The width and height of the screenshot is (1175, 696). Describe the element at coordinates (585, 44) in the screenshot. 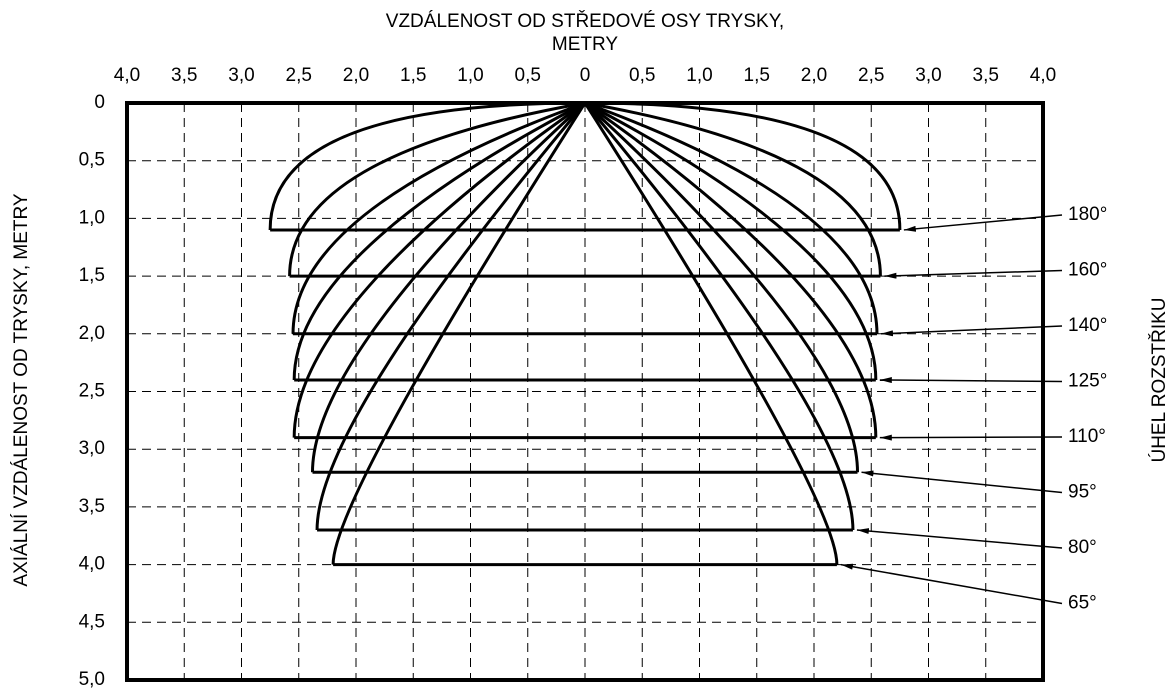

I see `x-axis-title: METRY` at that location.